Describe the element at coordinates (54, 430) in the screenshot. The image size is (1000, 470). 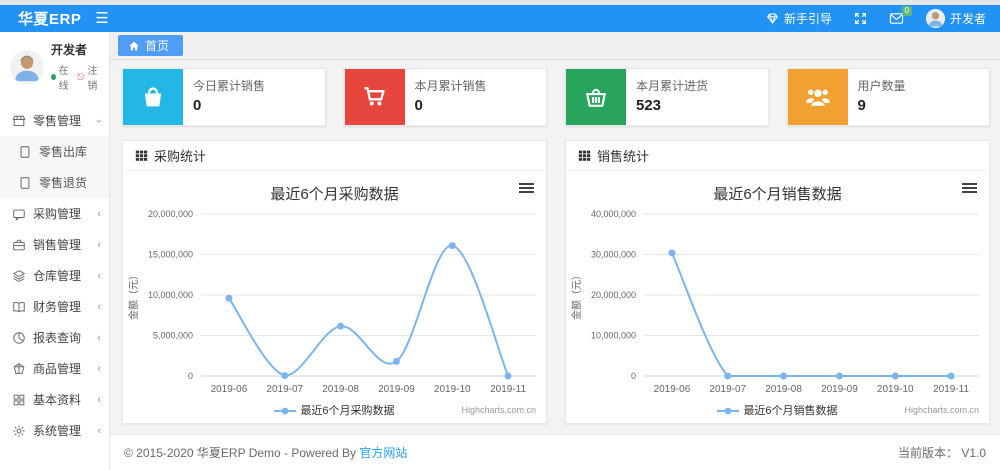
I see `sidebar-item-system: 系统管理 ‹` at that location.